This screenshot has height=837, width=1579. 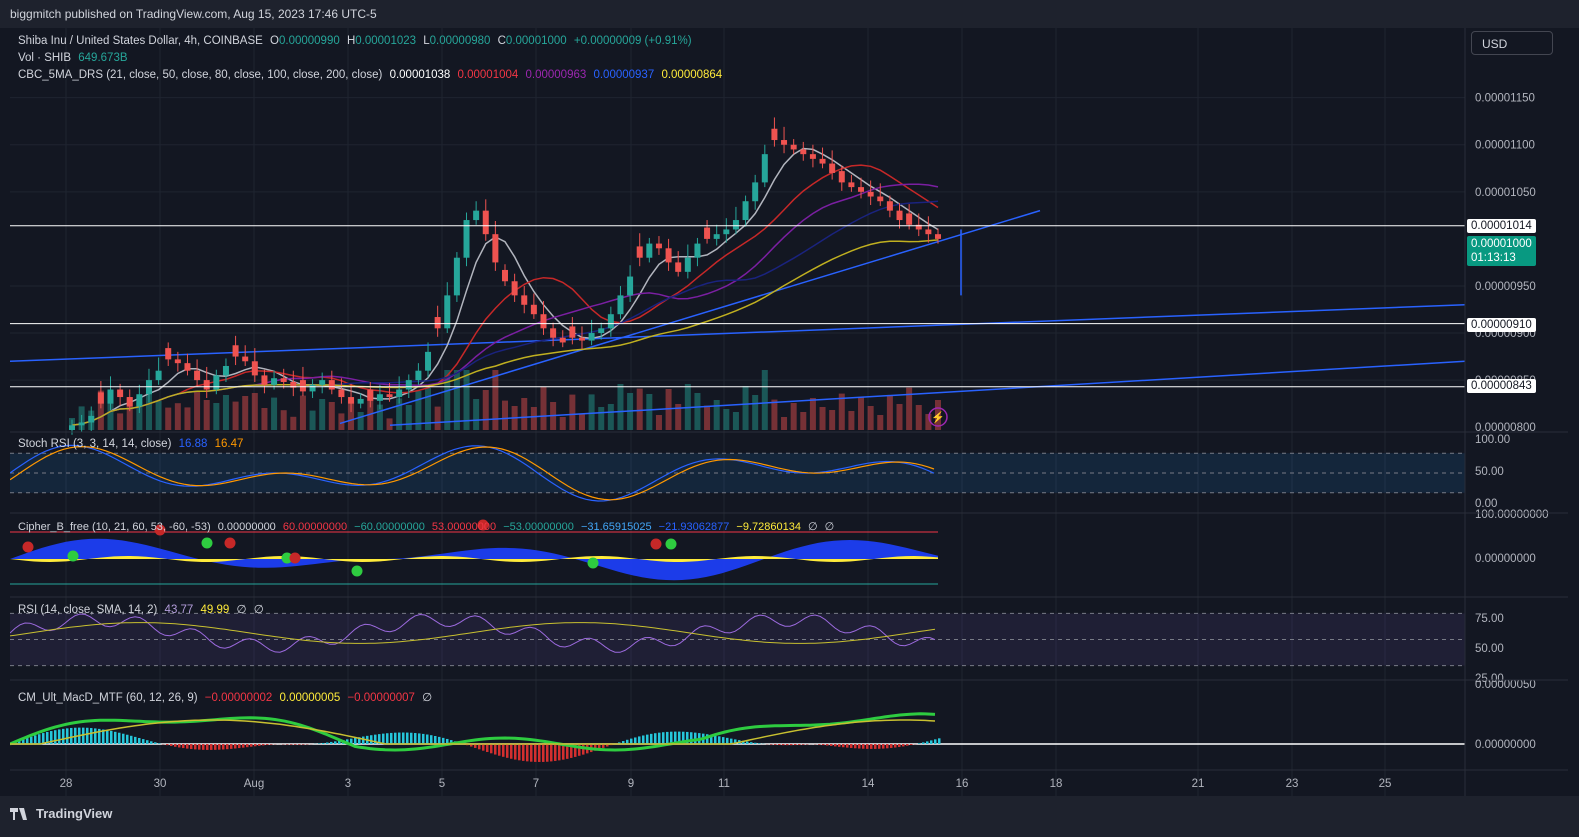 I want to click on trendline-steep, so click(x=690, y=317).